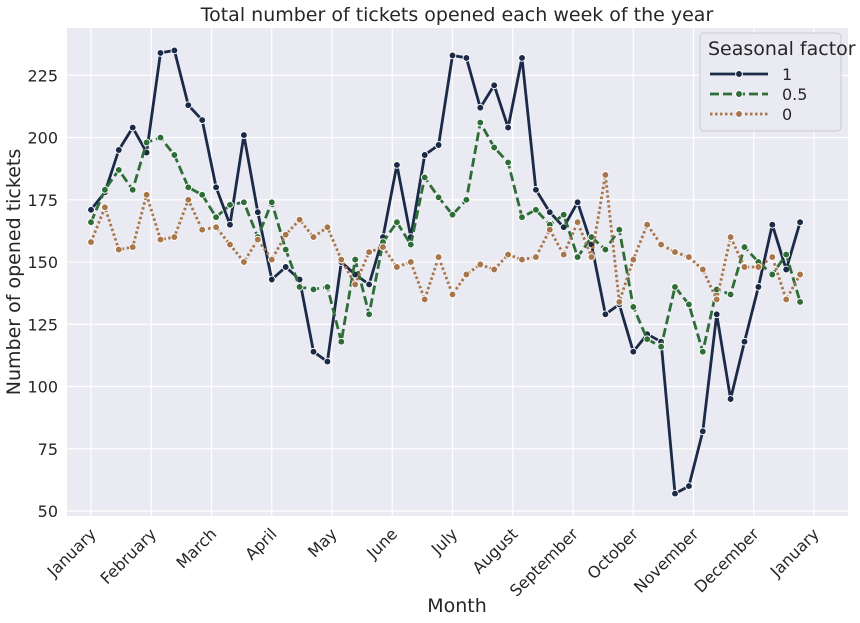  I want to click on y-tick-label: 100, so click(42, 387).